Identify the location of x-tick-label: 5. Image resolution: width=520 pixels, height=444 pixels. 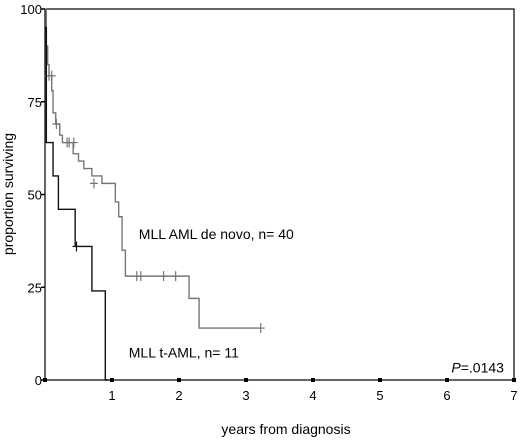
(379, 395).